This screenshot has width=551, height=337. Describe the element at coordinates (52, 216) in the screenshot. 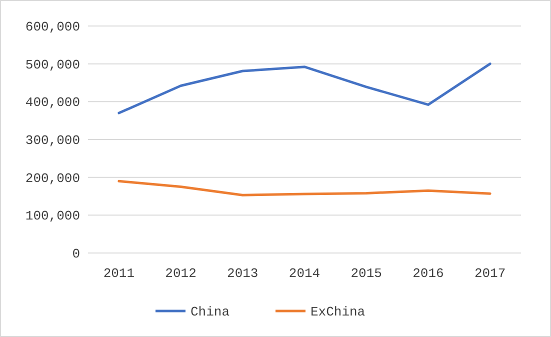

I see `y-tick-label: 100,000` at that location.